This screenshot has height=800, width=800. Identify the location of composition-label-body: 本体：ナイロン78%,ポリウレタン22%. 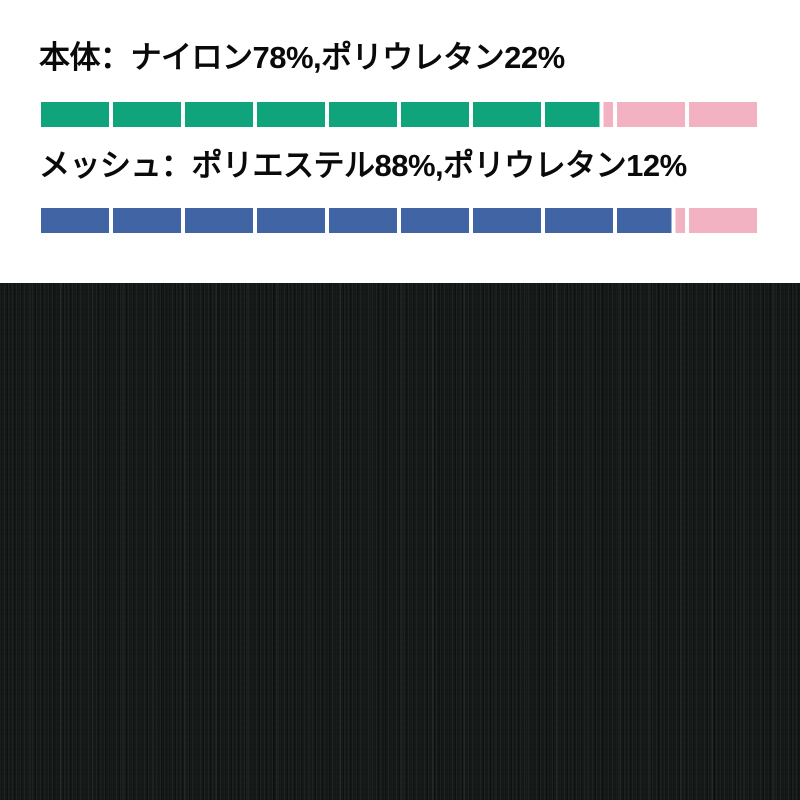
(302, 57).